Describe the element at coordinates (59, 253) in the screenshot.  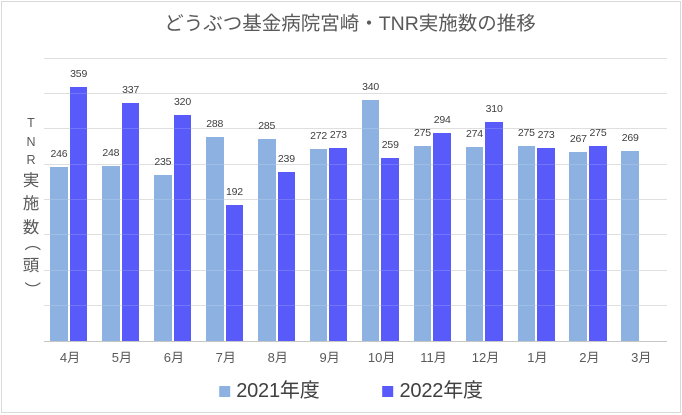
I see `bar-2021年度-4月` at that location.